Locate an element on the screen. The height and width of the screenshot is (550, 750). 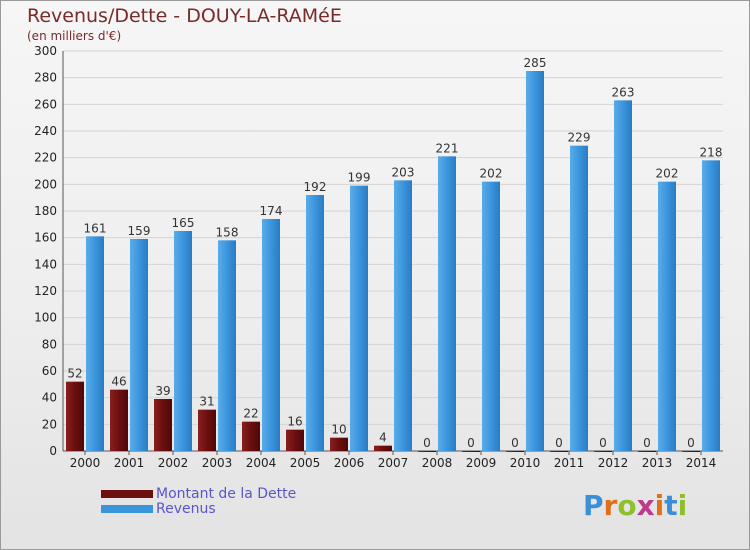
data-label-dette: 52 is located at coordinates (74, 374).